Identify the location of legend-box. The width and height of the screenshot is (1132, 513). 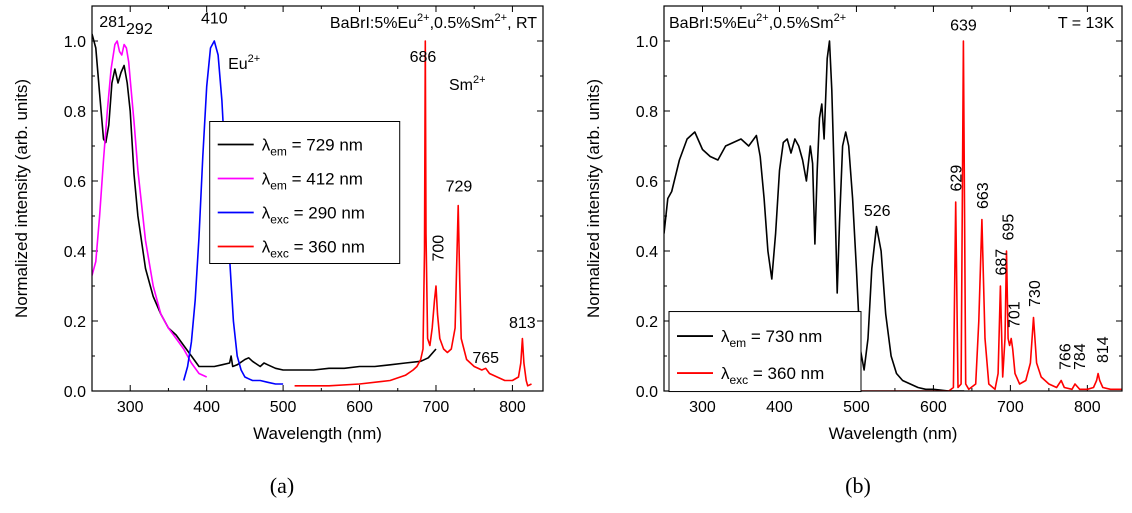
(765, 352).